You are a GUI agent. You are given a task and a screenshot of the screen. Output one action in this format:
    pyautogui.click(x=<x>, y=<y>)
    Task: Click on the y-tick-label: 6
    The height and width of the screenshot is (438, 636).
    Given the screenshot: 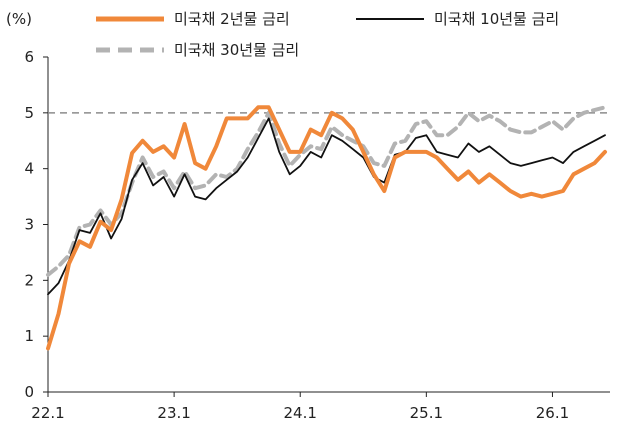 What is the action you would take?
    pyautogui.click(x=29, y=57)
    